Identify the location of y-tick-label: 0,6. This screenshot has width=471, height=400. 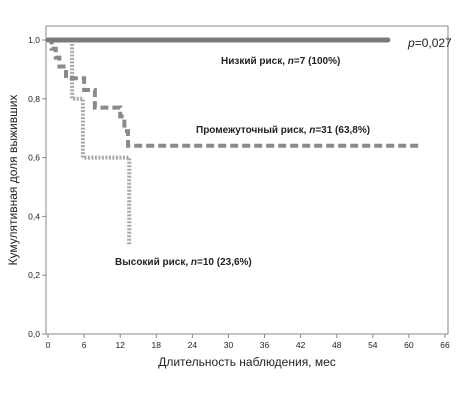
(34, 158).